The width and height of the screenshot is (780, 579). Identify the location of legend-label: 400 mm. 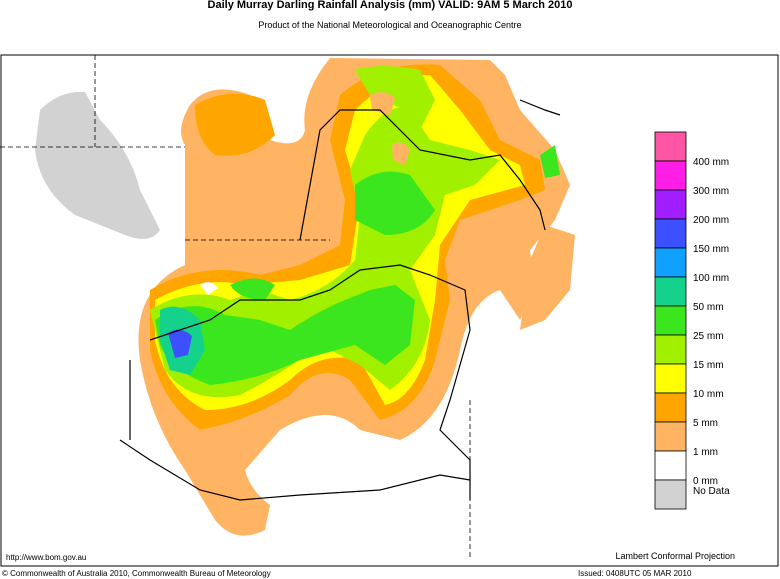
(711, 162).